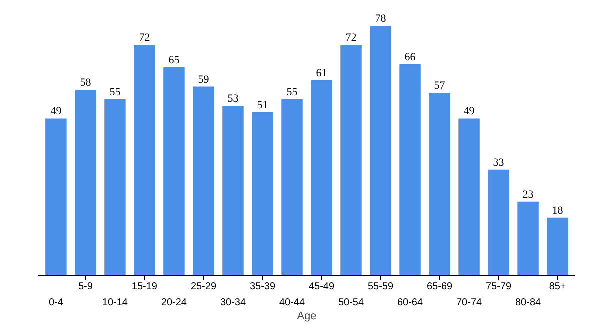 Image resolution: width=600 pixels, height=325 pixels. Describe the element at coordinates (204, 80) in the screenshot. I see `data-label: 59` at that location.